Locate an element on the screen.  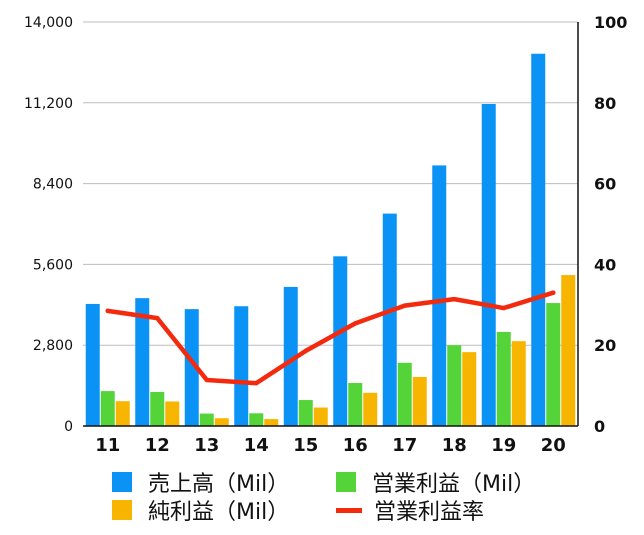
y-right-tick-label: 20 is located at coordinates (605, 345).